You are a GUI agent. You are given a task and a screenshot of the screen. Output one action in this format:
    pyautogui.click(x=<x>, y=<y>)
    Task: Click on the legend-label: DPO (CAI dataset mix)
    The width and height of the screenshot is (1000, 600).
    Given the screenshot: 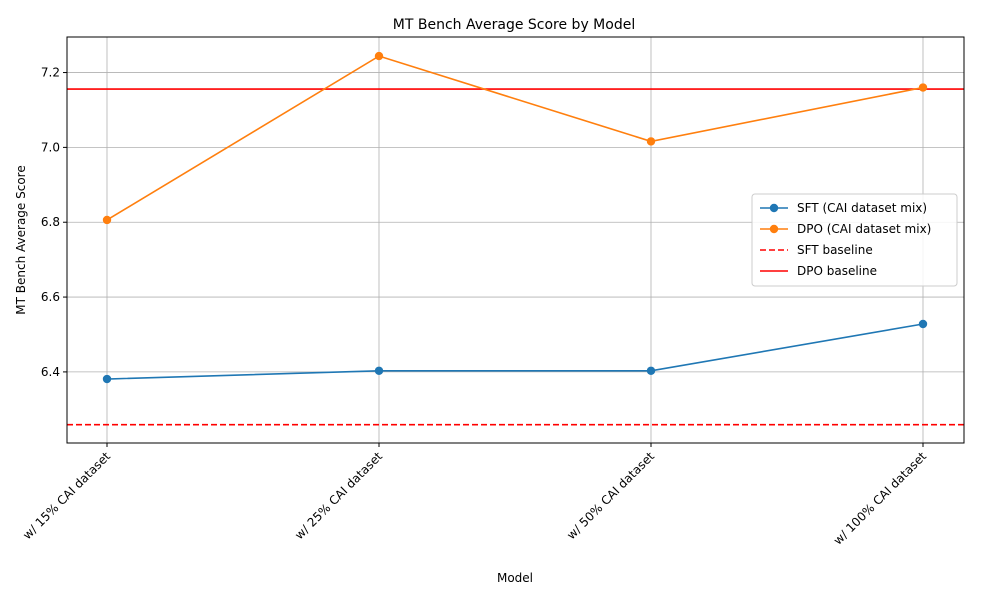 What is the action you would take?
    pyautogui.click(x=864, y=229)
    